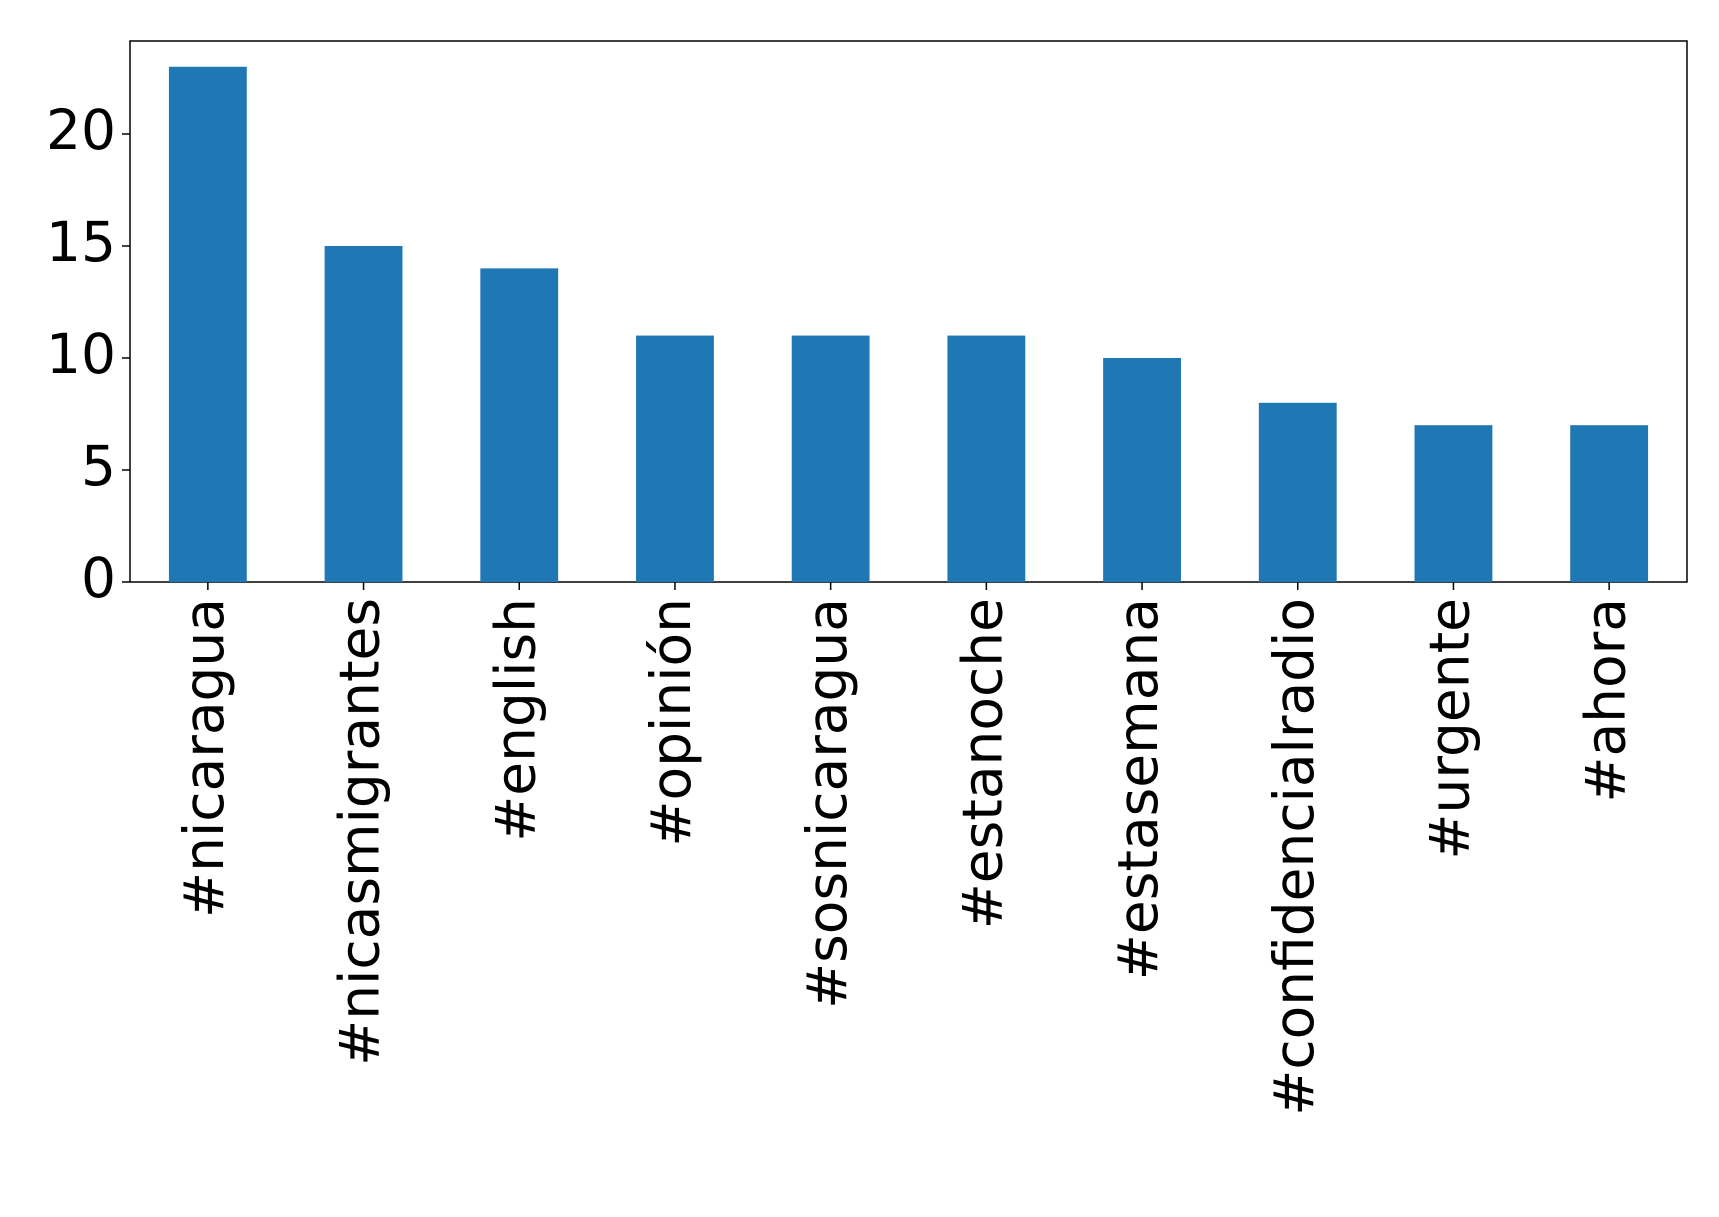  I want to click on x-tick-label: #confidencialradio, so click(1294, 857).